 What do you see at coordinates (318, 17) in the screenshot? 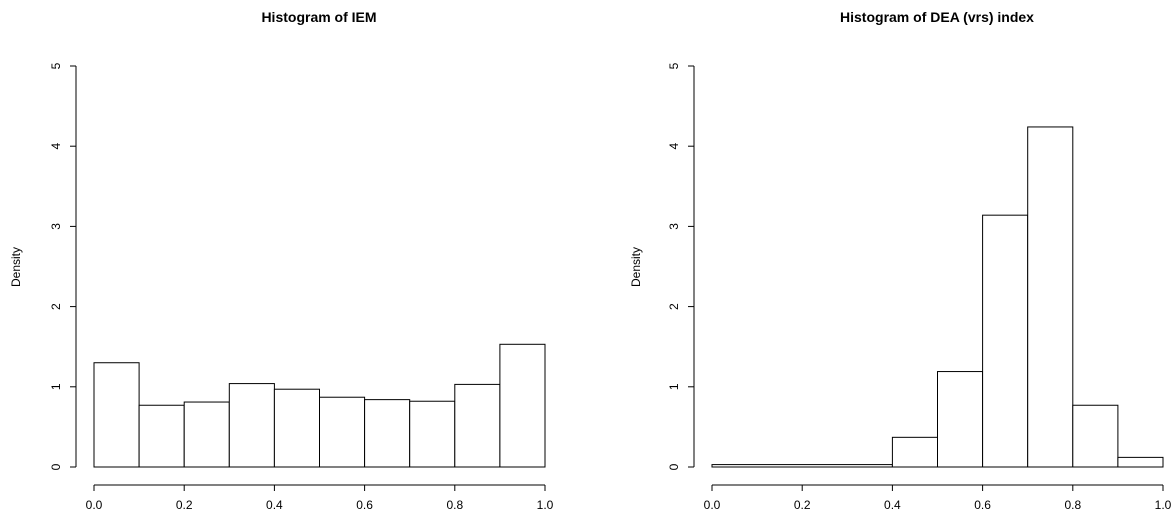
I see `chart-title: Histogram of IEM` at bounding box center [318, 17].